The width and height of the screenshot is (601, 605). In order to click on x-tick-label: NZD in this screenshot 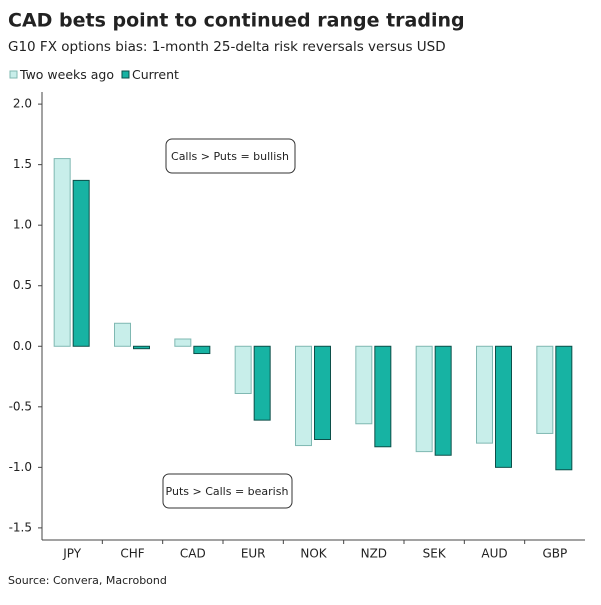, I will do `click(374, 554)`.